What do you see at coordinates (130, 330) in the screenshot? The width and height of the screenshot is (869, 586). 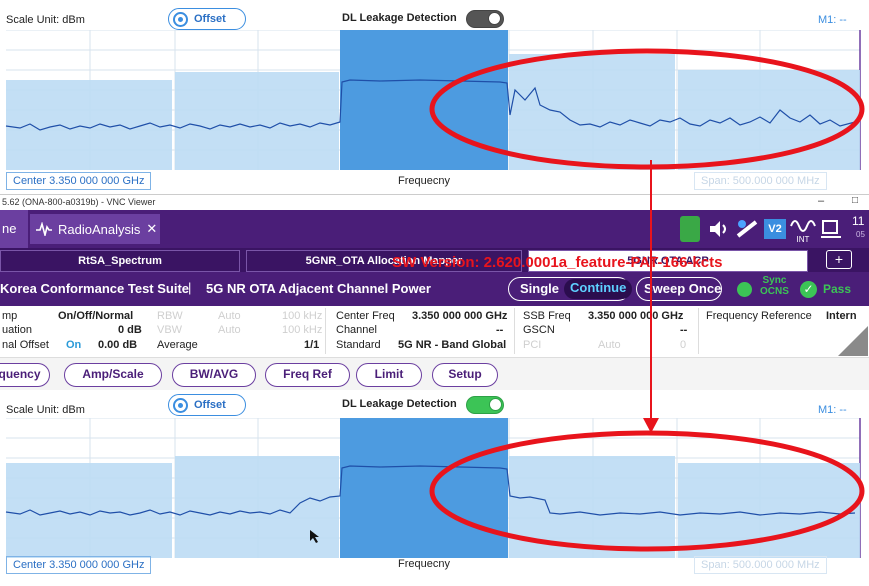 I see `info-value: 0 dB` at bounding box center [130, 330].